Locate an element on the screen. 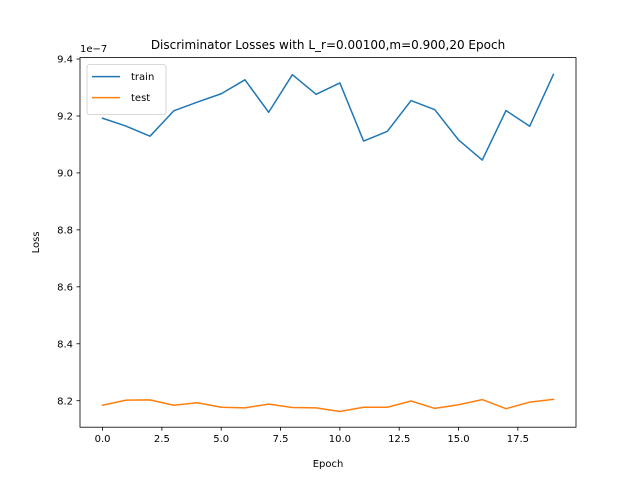 The height and width of the screenshot is (480, 640). y-tick-label: 9.0 is located at coordinates (65, 174).